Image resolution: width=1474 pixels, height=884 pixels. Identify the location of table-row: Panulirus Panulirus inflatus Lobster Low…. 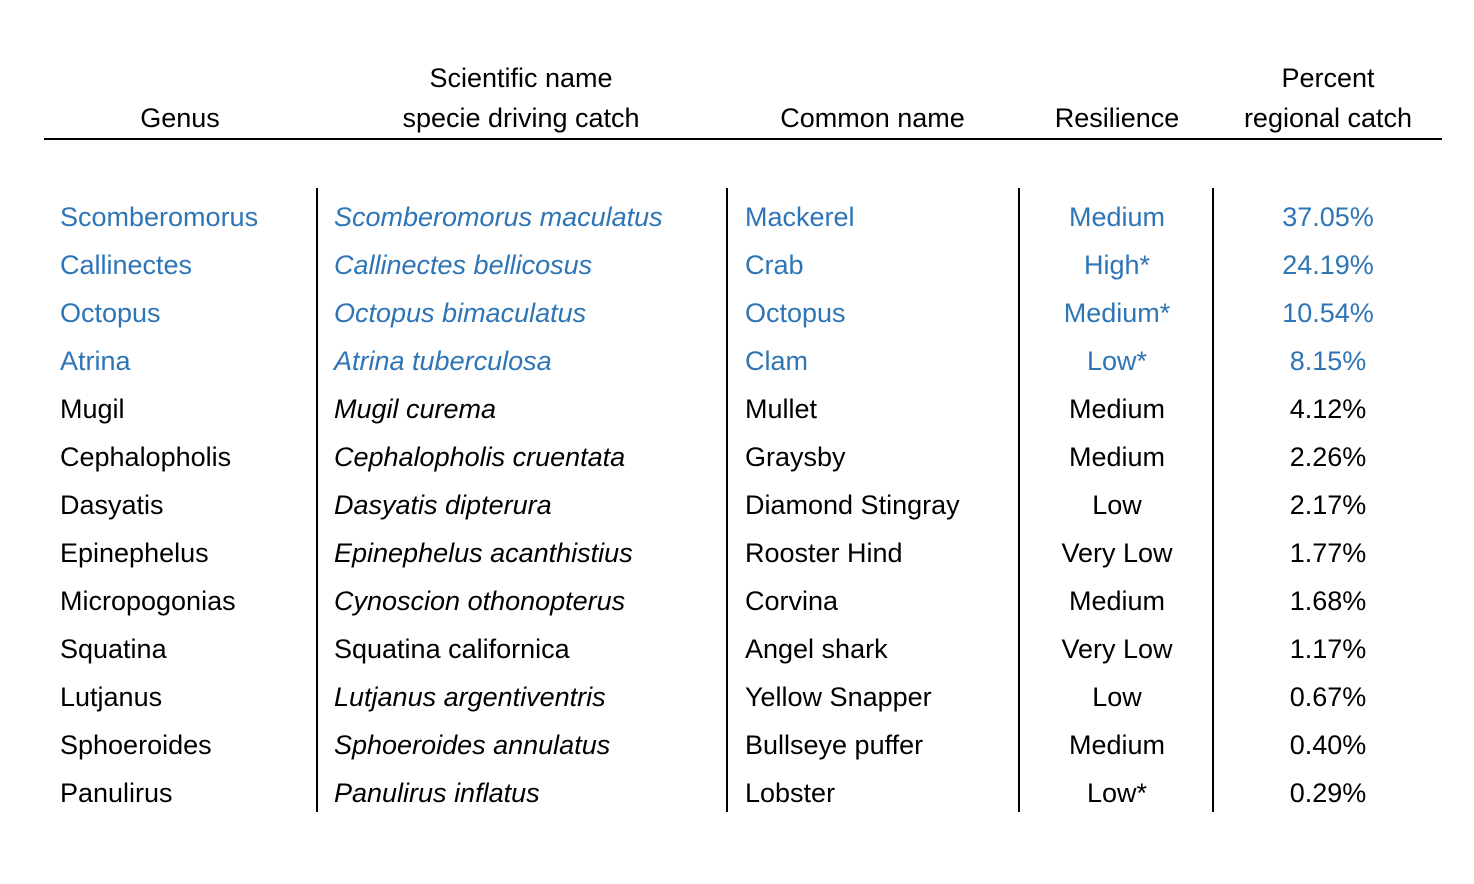
(737, 793).